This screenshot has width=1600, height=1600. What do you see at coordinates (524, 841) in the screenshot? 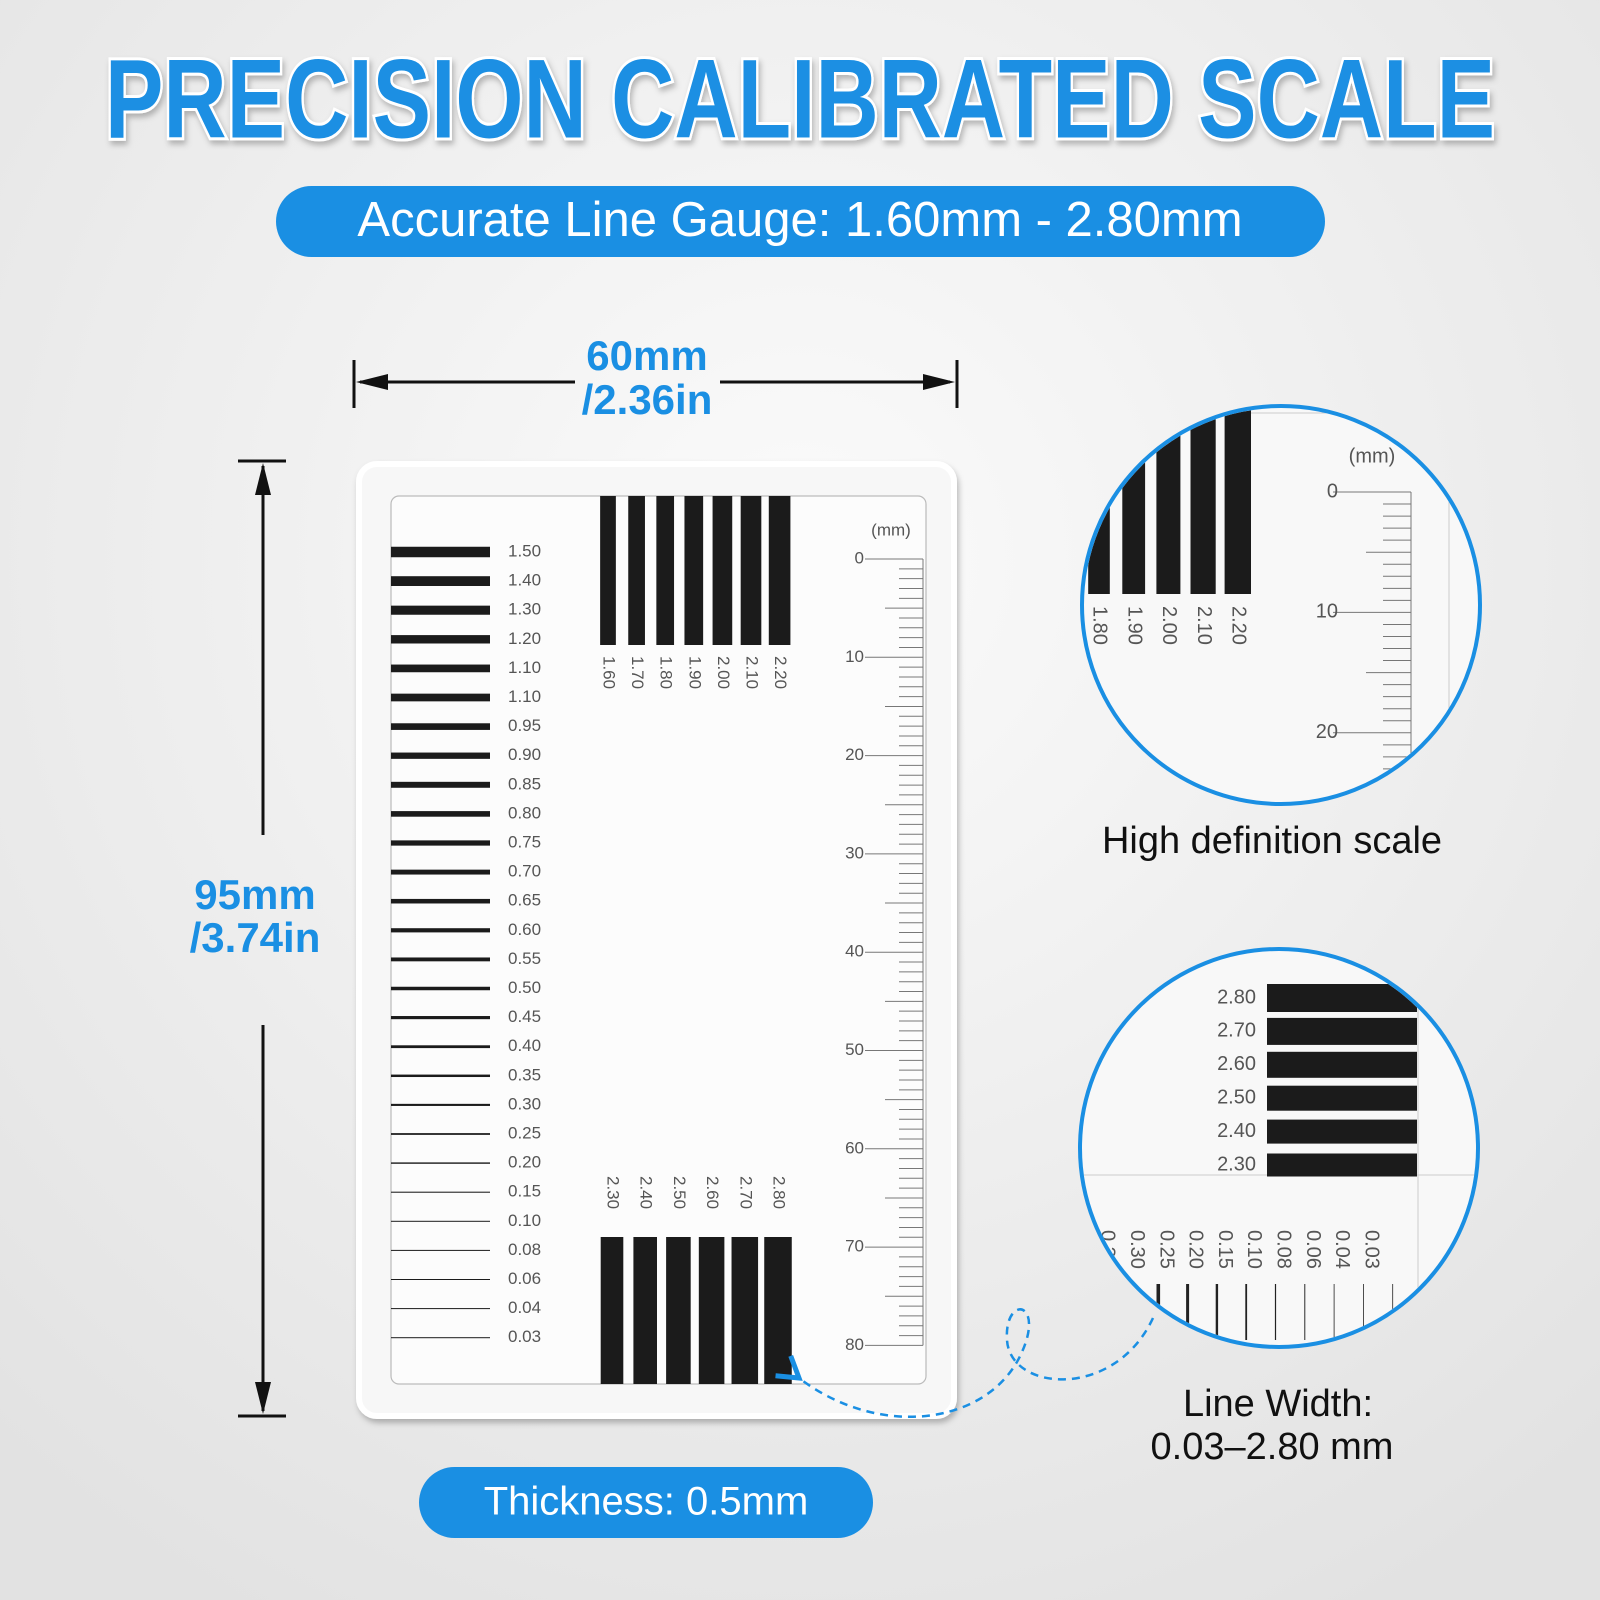
I see `gauge-label: 0.75` at bounding box center [524, 841].